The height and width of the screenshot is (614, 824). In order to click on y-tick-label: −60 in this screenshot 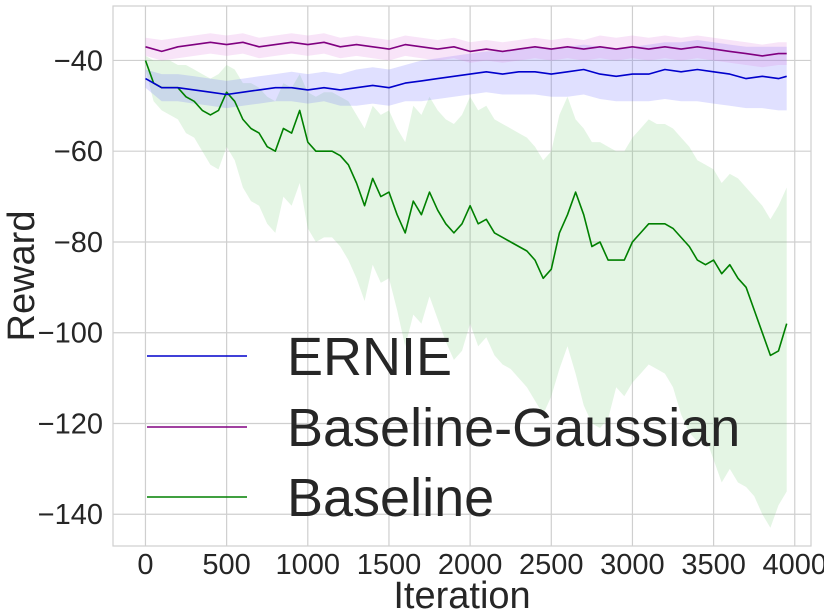, I will do `click(78, 152)`.